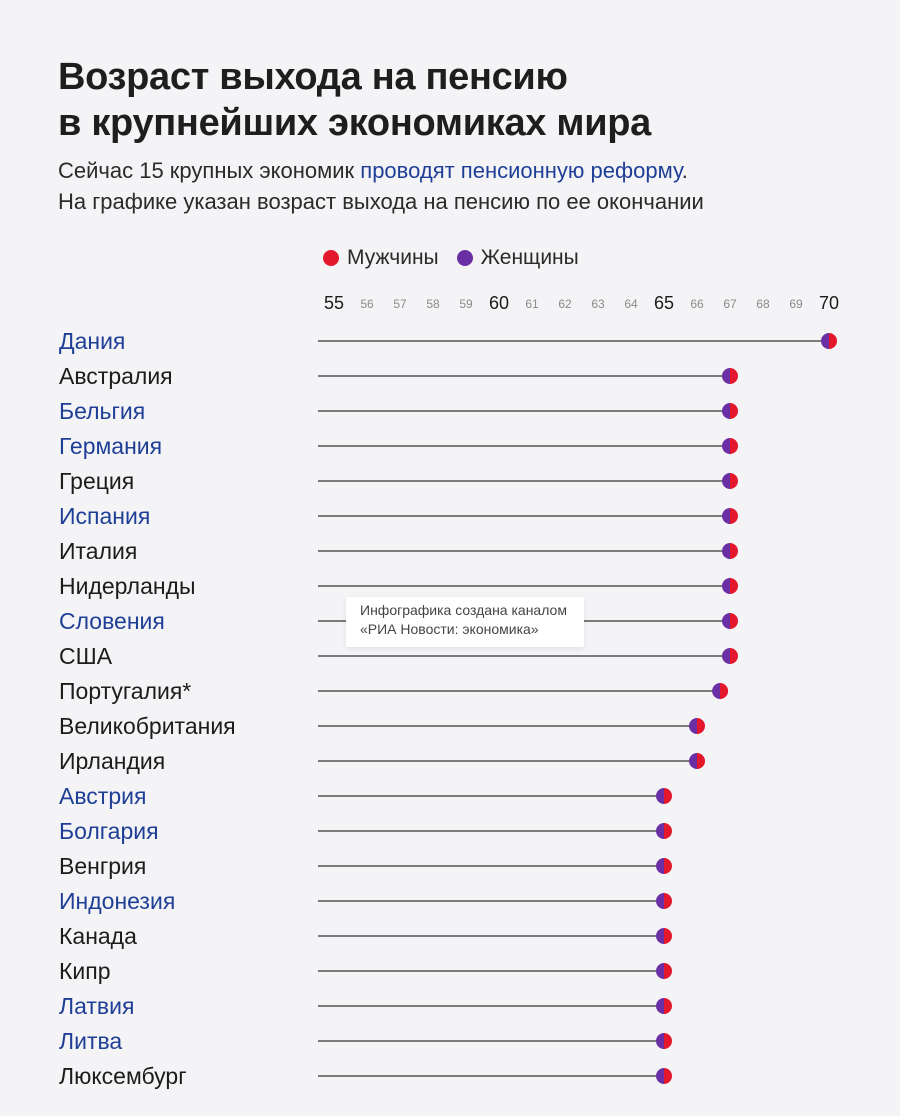  Describe the element at coordinates (730, 304) in the screenshot. I see `x-tick-label: 67` at that location.